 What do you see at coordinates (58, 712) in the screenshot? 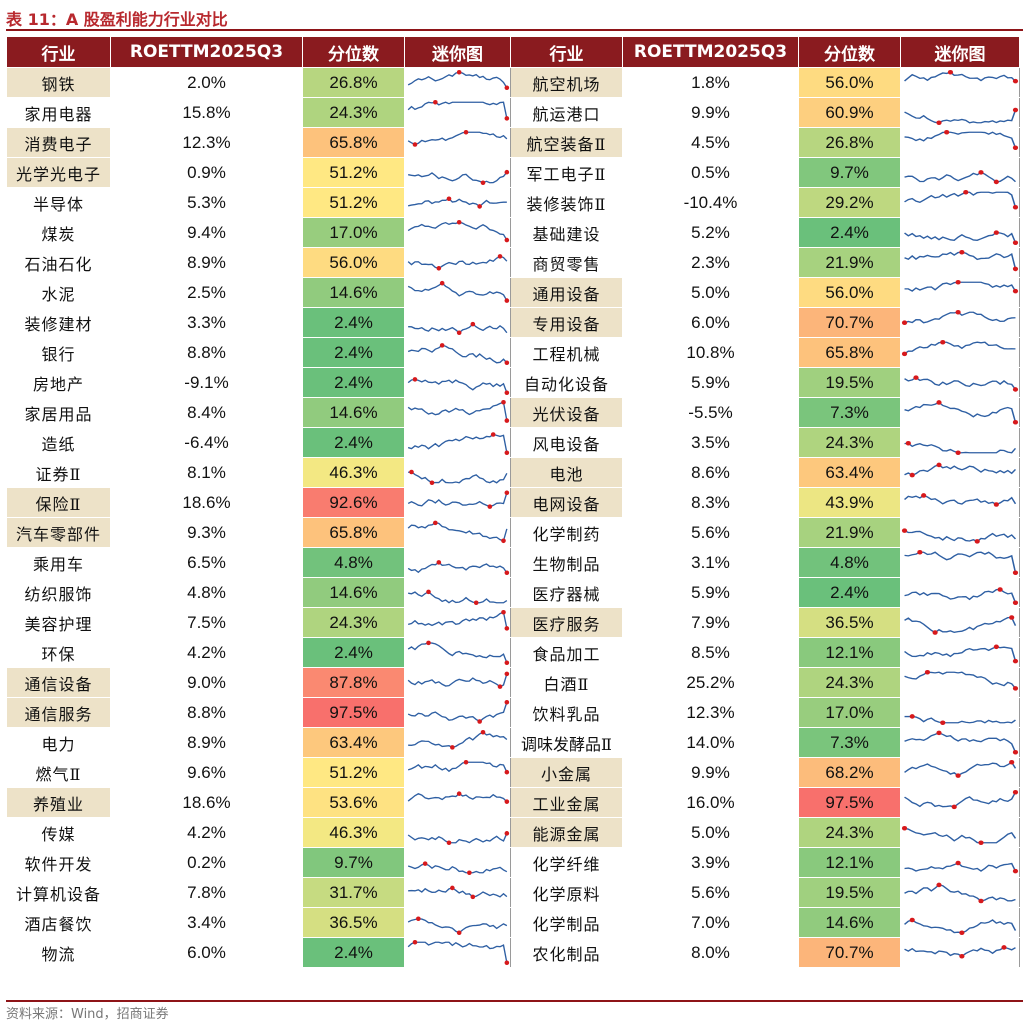
I see `industry-name-left: 通信服务` at bounding box center [58, 712].